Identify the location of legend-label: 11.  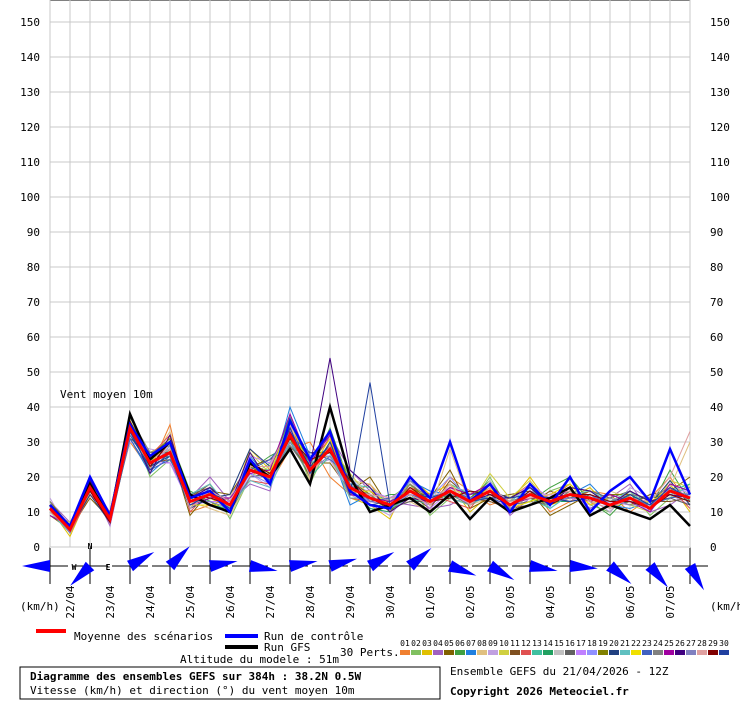
(515, 643).